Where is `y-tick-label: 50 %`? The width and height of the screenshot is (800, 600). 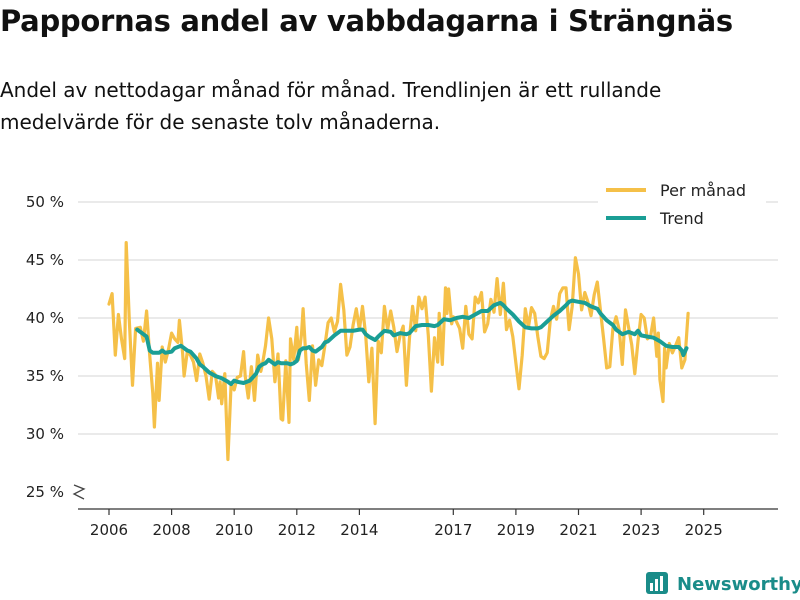
y-tick-label: 50 % is located at coordinates (45, 202).